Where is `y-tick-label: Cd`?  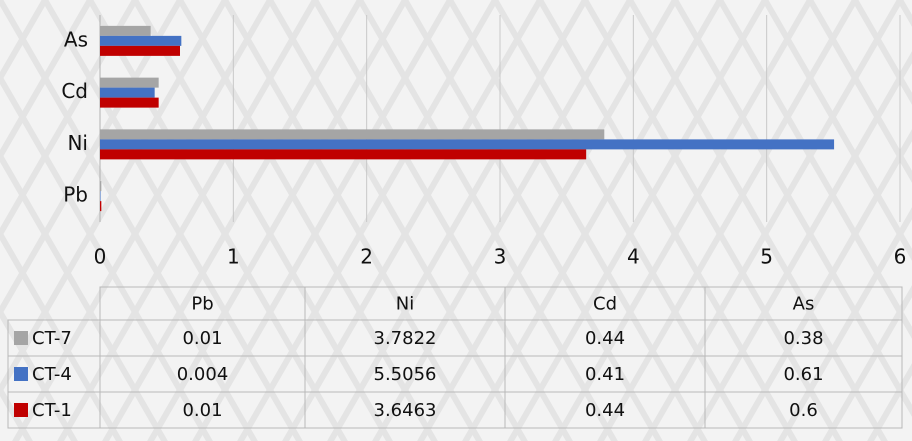 y-tick-label: Cd is located at coordinates (74, 91).